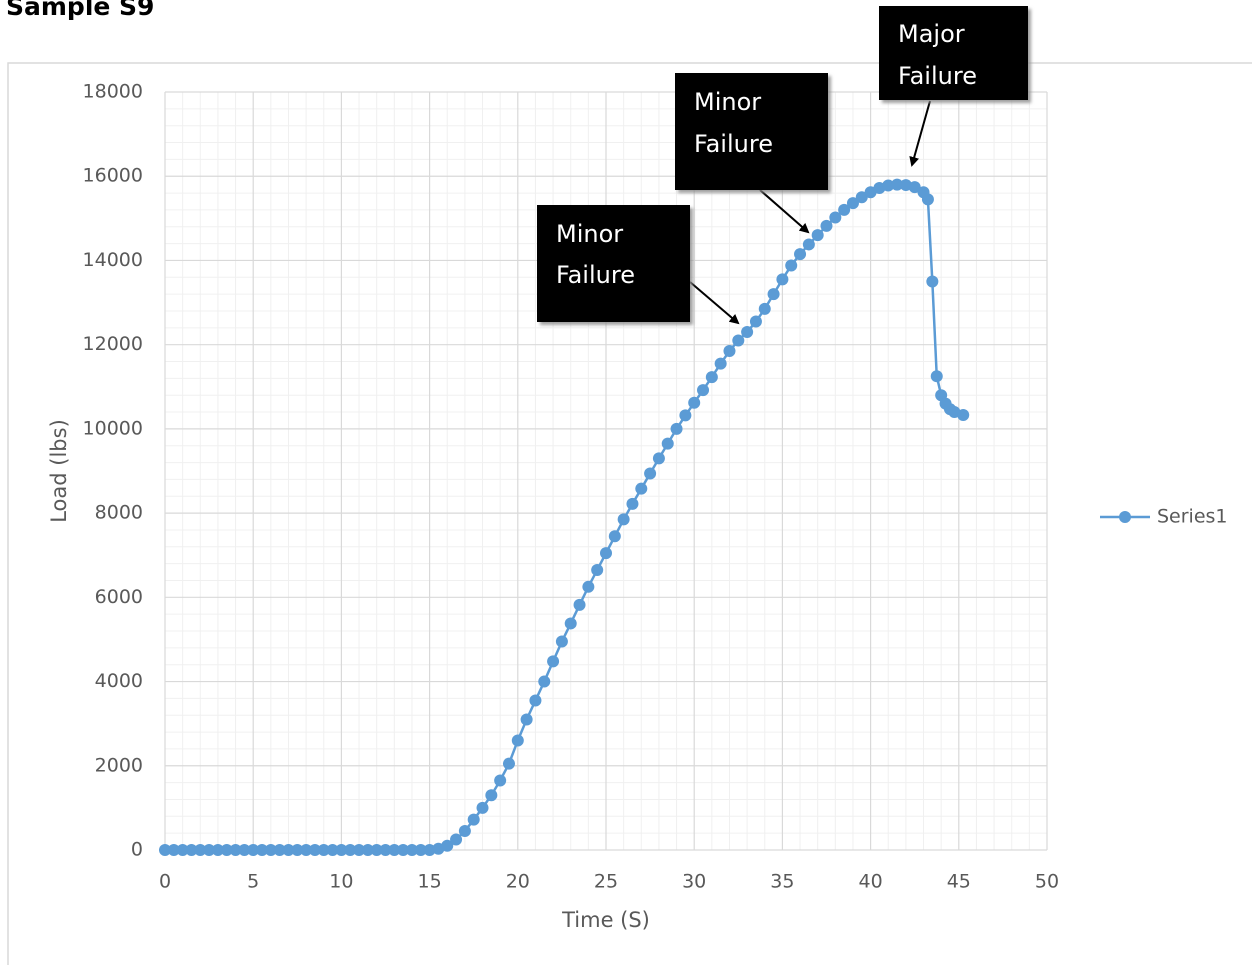 Image resolution: width=1252 pixels, height=965 pixels. What do you see at coordinates (119, 681) in the screenshot?
I see `y-tick-label: 4000` at bounding box center [119, 681].